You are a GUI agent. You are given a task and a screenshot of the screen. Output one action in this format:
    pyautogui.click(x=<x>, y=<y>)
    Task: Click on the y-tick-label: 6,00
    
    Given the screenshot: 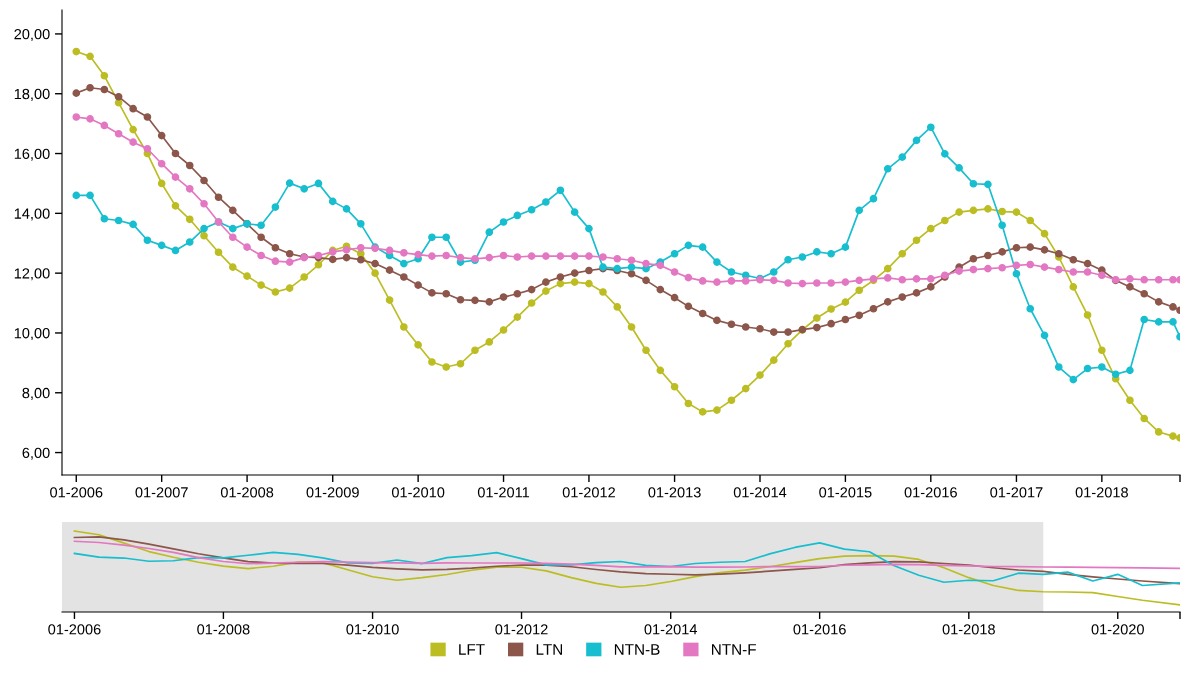 What is the action you would take?
    pyautogui.click(x=36, y=453)
    